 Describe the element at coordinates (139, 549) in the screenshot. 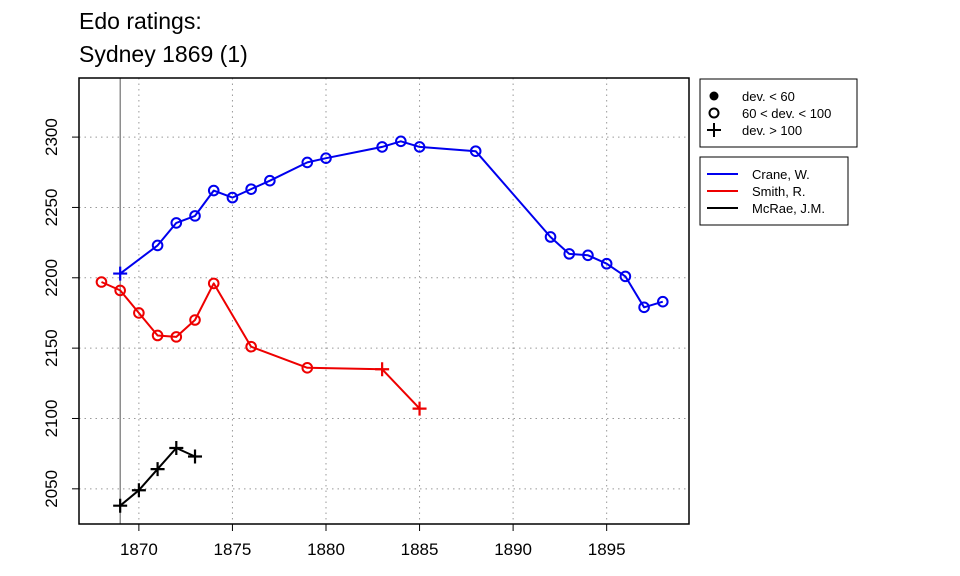

I see `x-tick-label-1870: 1870` at that location.